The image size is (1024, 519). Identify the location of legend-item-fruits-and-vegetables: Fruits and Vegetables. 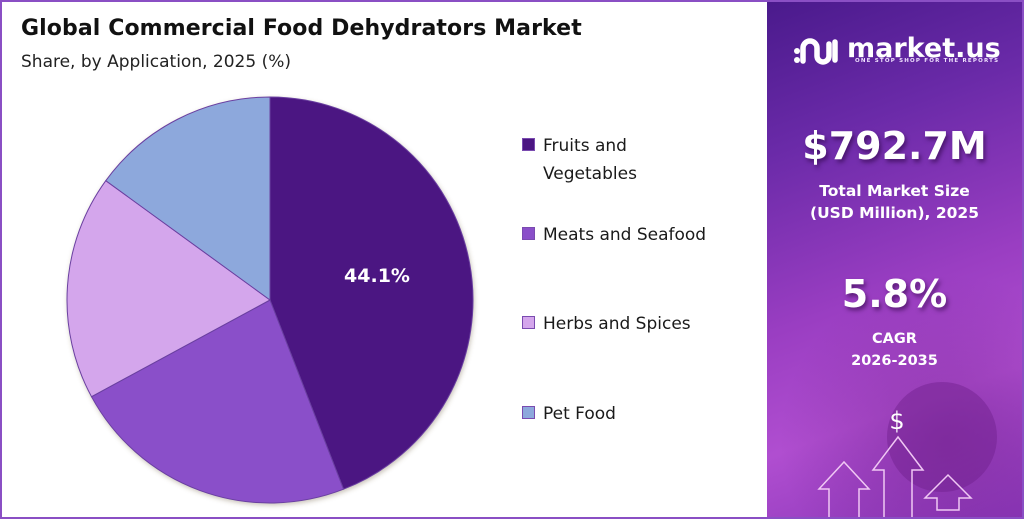
(592, 160).